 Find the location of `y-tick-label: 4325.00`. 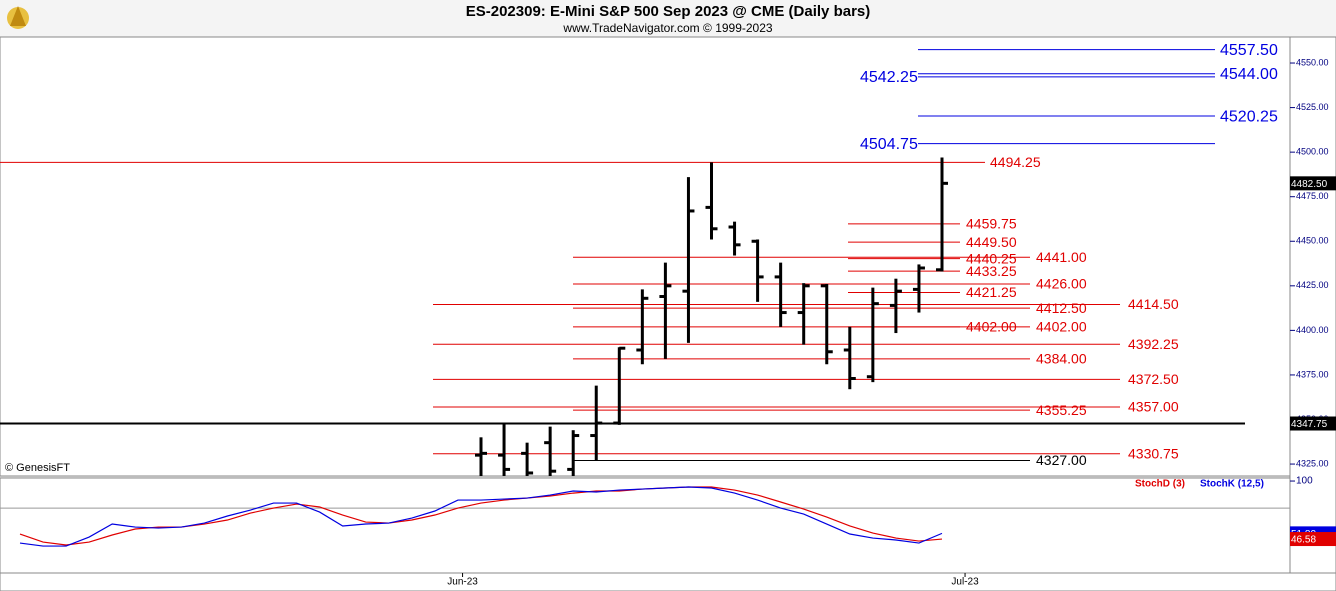

y-tick-label: 4325.00 is located at coordinates (1312, 463).